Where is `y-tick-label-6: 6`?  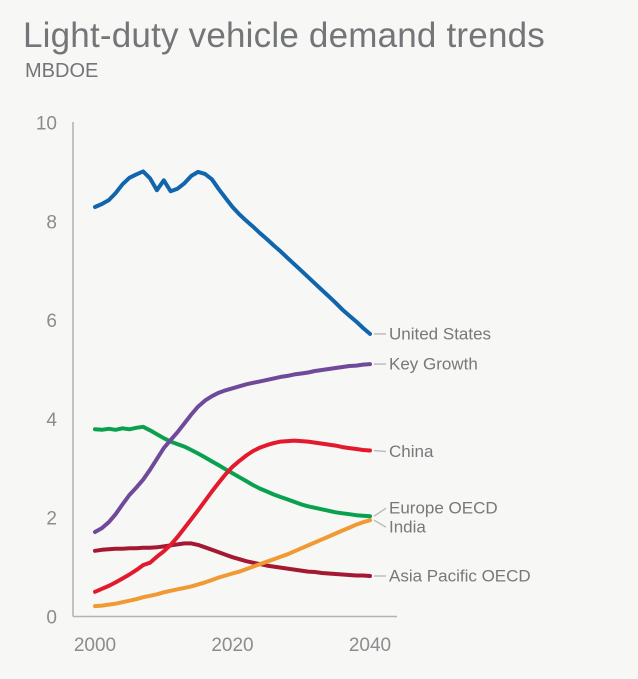
y-tick-label-6: 6 is located at coordinates (51, 321).